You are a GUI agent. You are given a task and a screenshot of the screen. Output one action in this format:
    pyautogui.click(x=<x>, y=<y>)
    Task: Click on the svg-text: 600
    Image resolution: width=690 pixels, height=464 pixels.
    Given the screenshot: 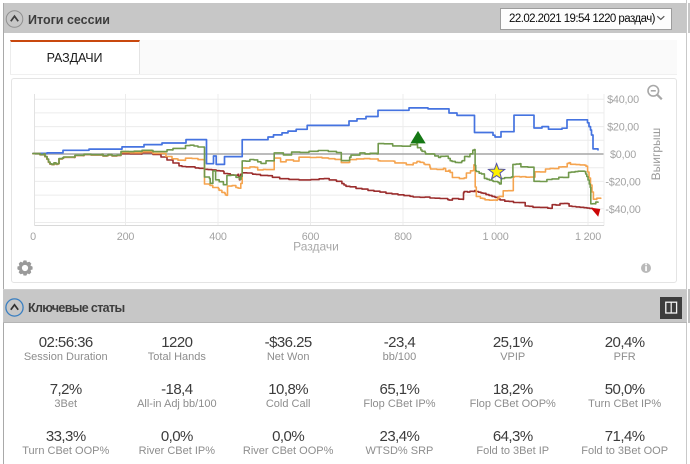 What is the action you would take?
    pyautogui.click(x=311, y=237)
    